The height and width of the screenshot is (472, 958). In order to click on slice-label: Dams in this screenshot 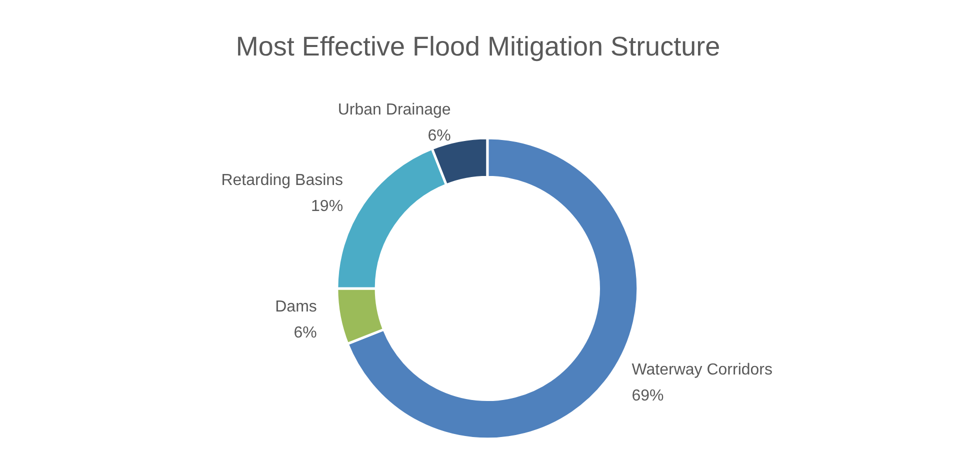, I will do `click(296, 307)`.